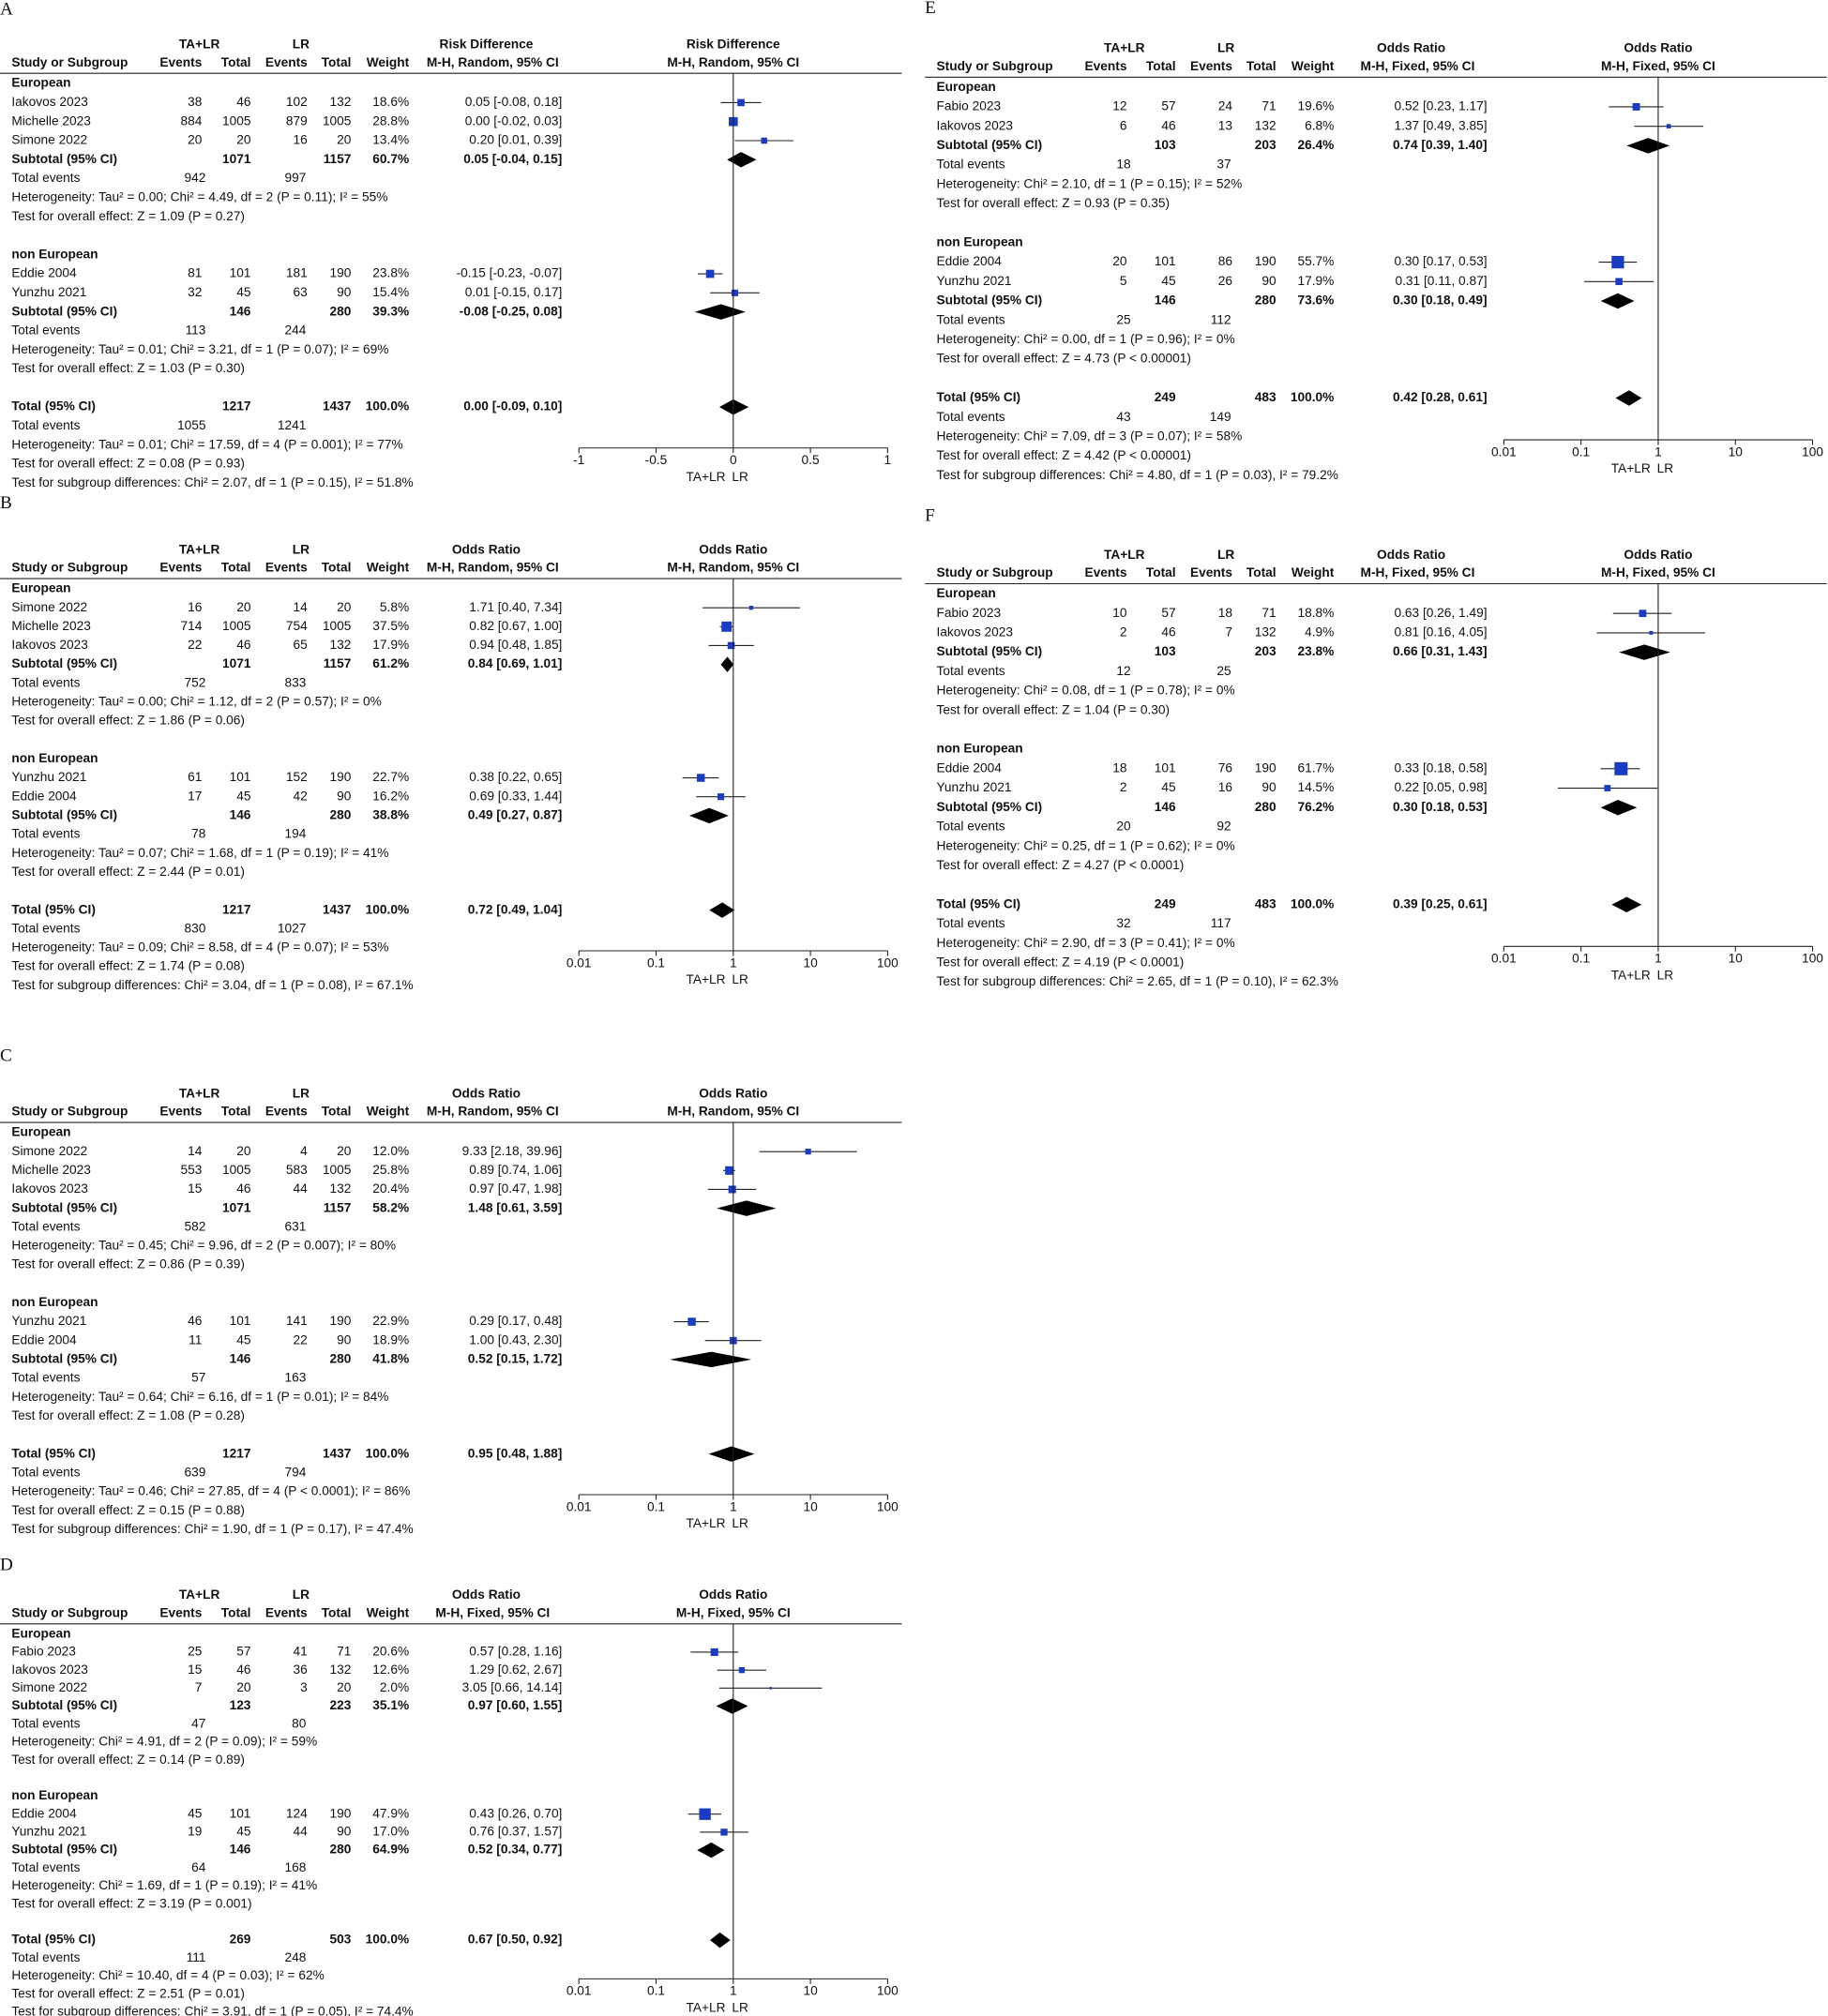  I want to click on summary-total: 1437, so click(337, 406).